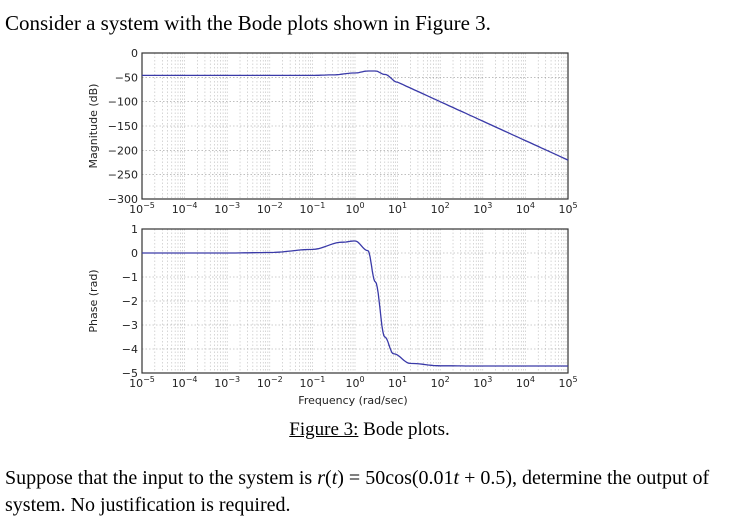 The image size is (739, 520). What do you see at coordinates (130, 325) in the screenshot?
I see `y-tick-label: −3` at bounding box center [130, 325].